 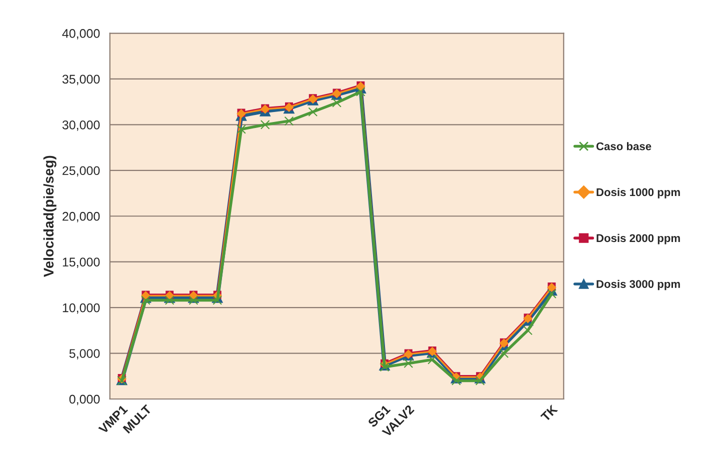 I want to click on x-tick-label: TK, so click(x=549, y=413).